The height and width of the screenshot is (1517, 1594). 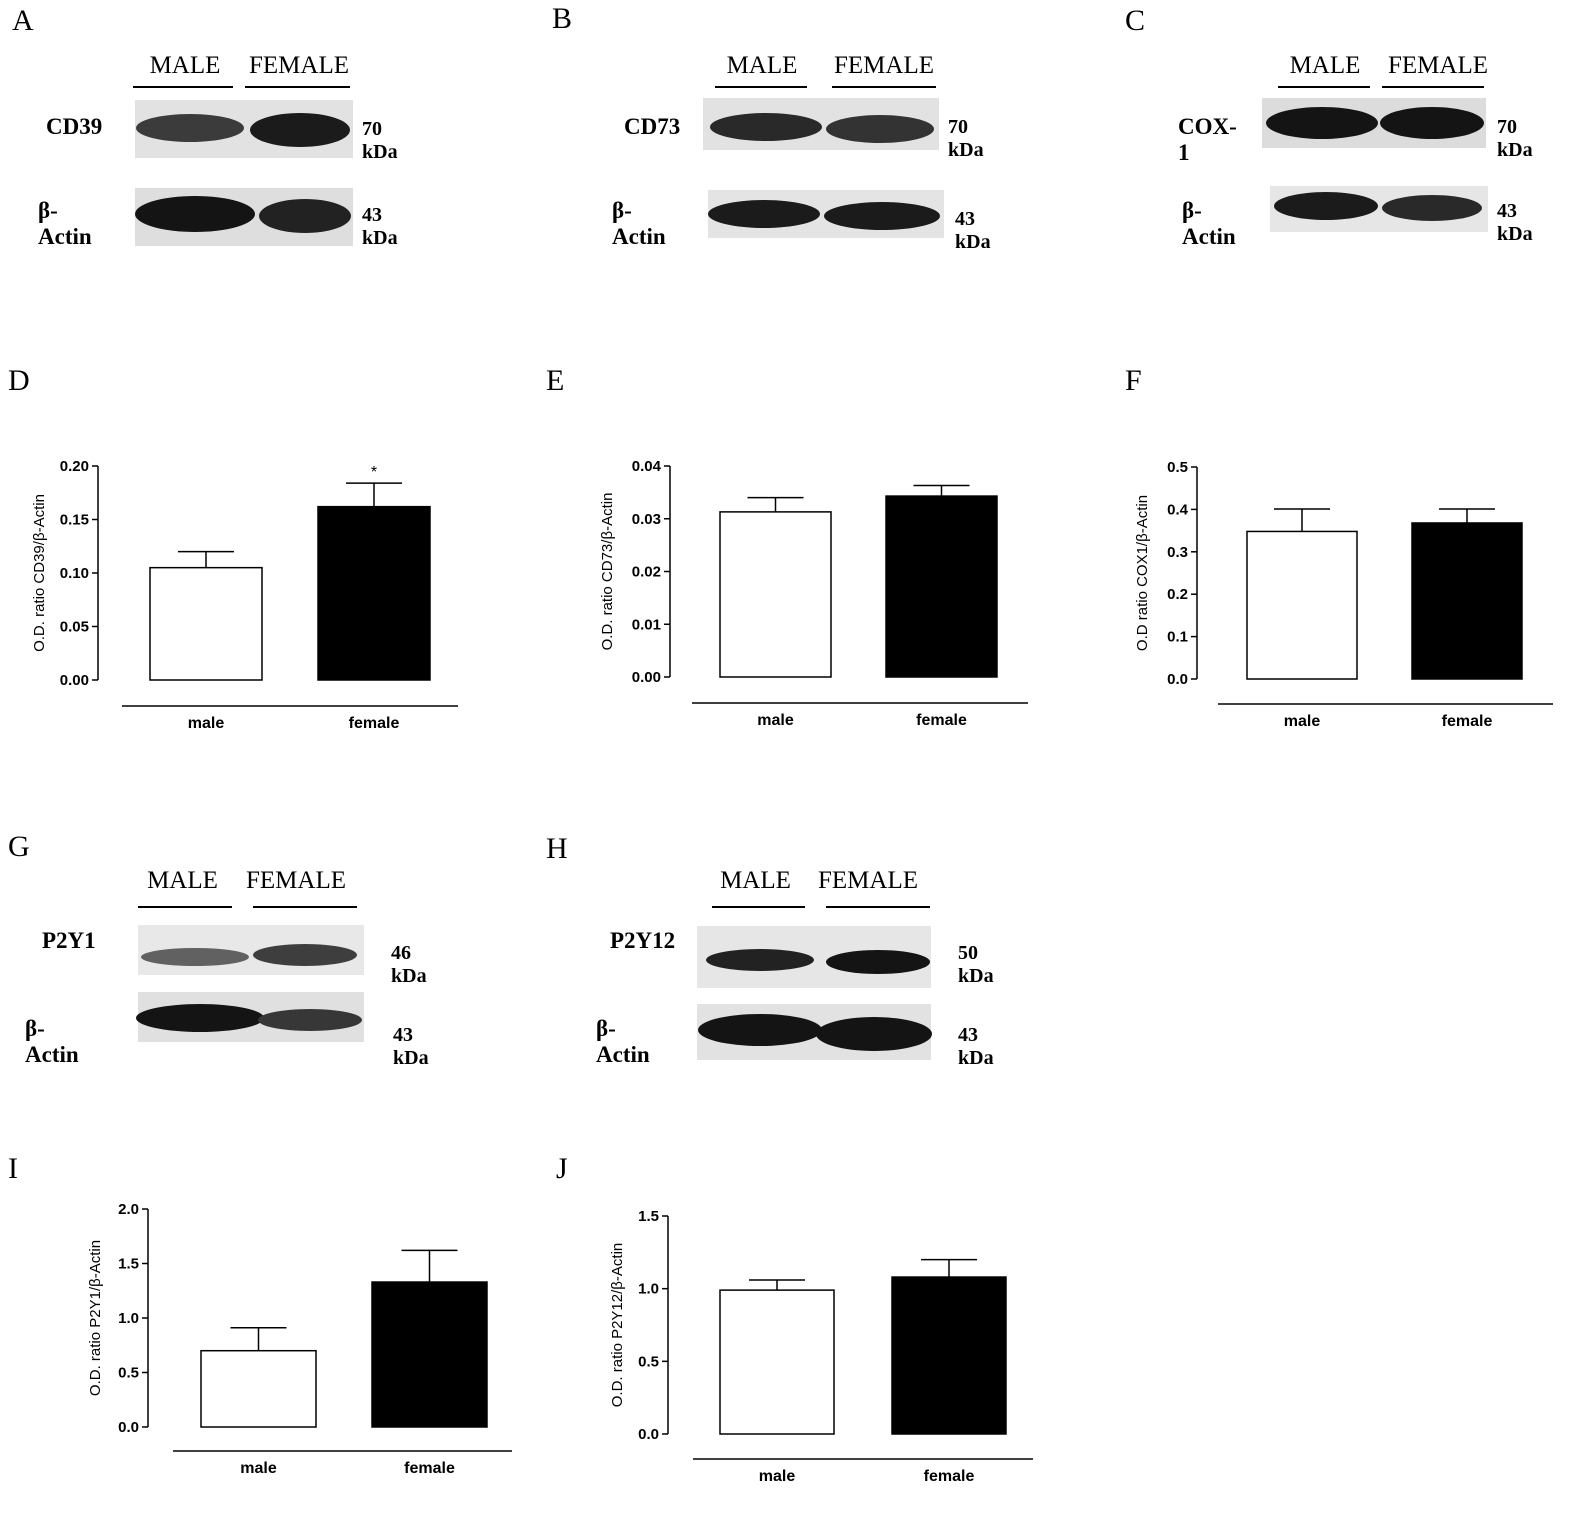 I want to click on protein-label: COX-1, so click(x=1207, y=139).